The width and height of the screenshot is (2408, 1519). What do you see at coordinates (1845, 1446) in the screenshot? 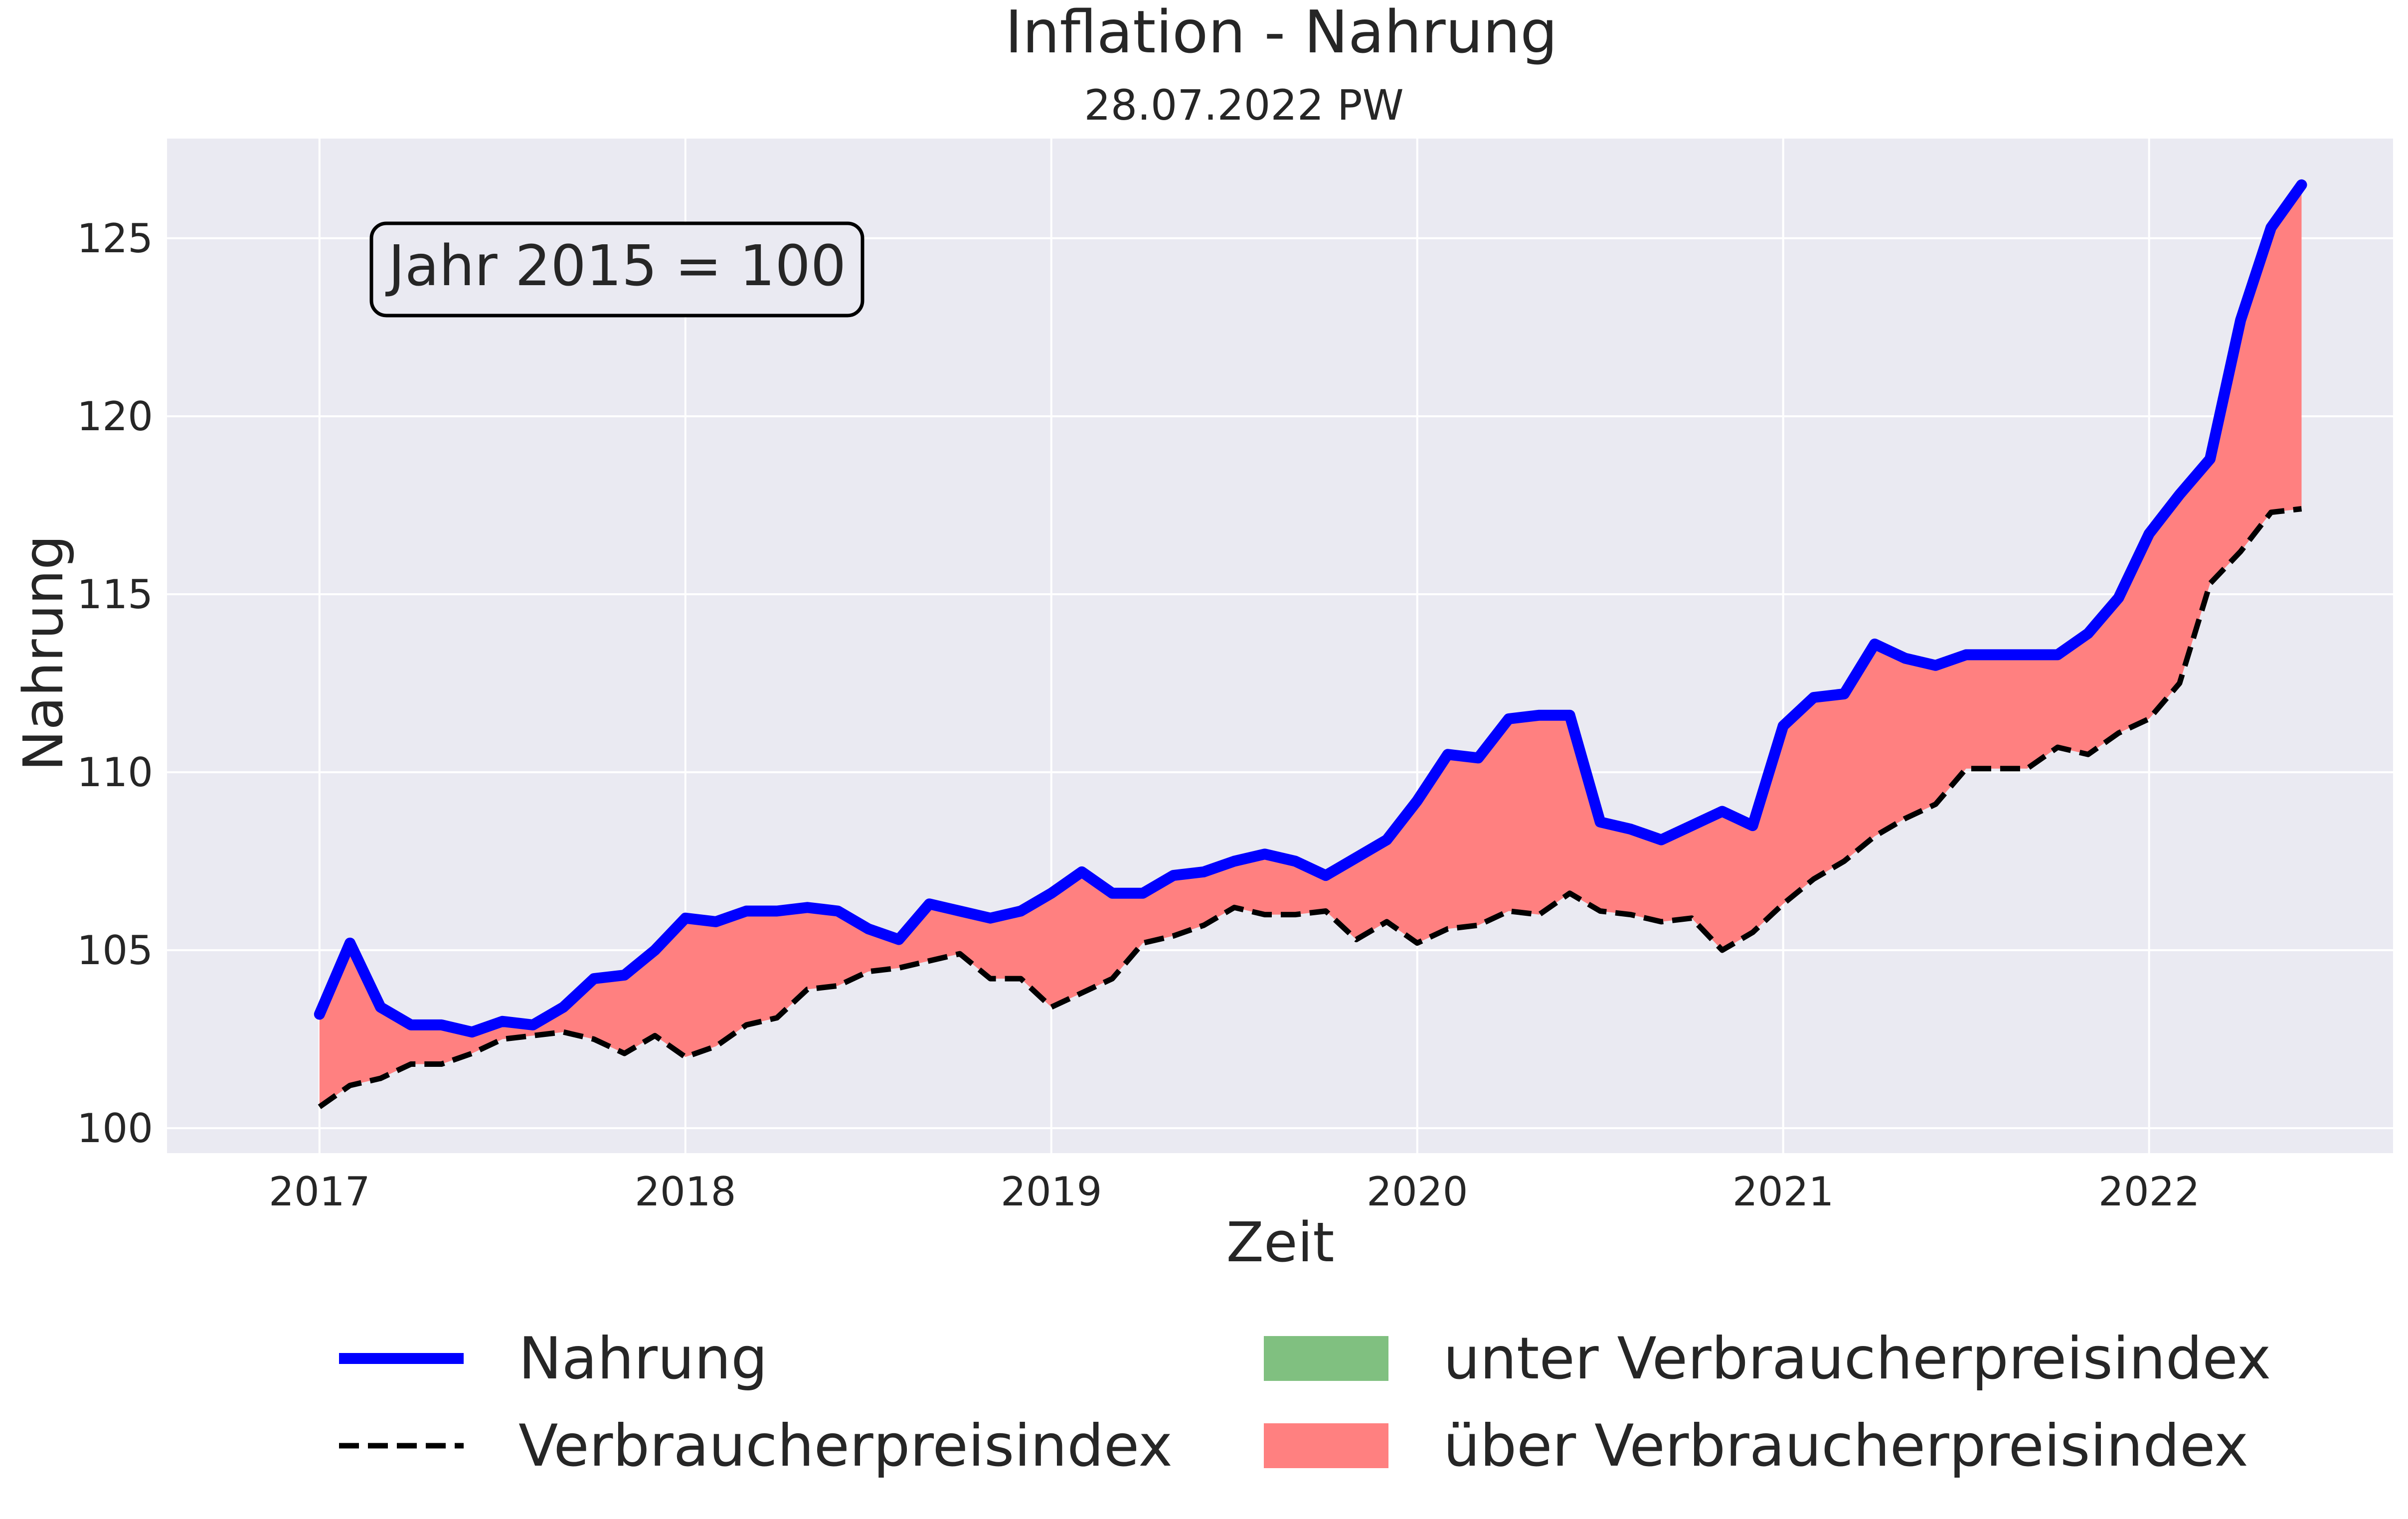
I see `legend-label: über Verbraucherpreisindex` at bounding box center [1845, 1446].